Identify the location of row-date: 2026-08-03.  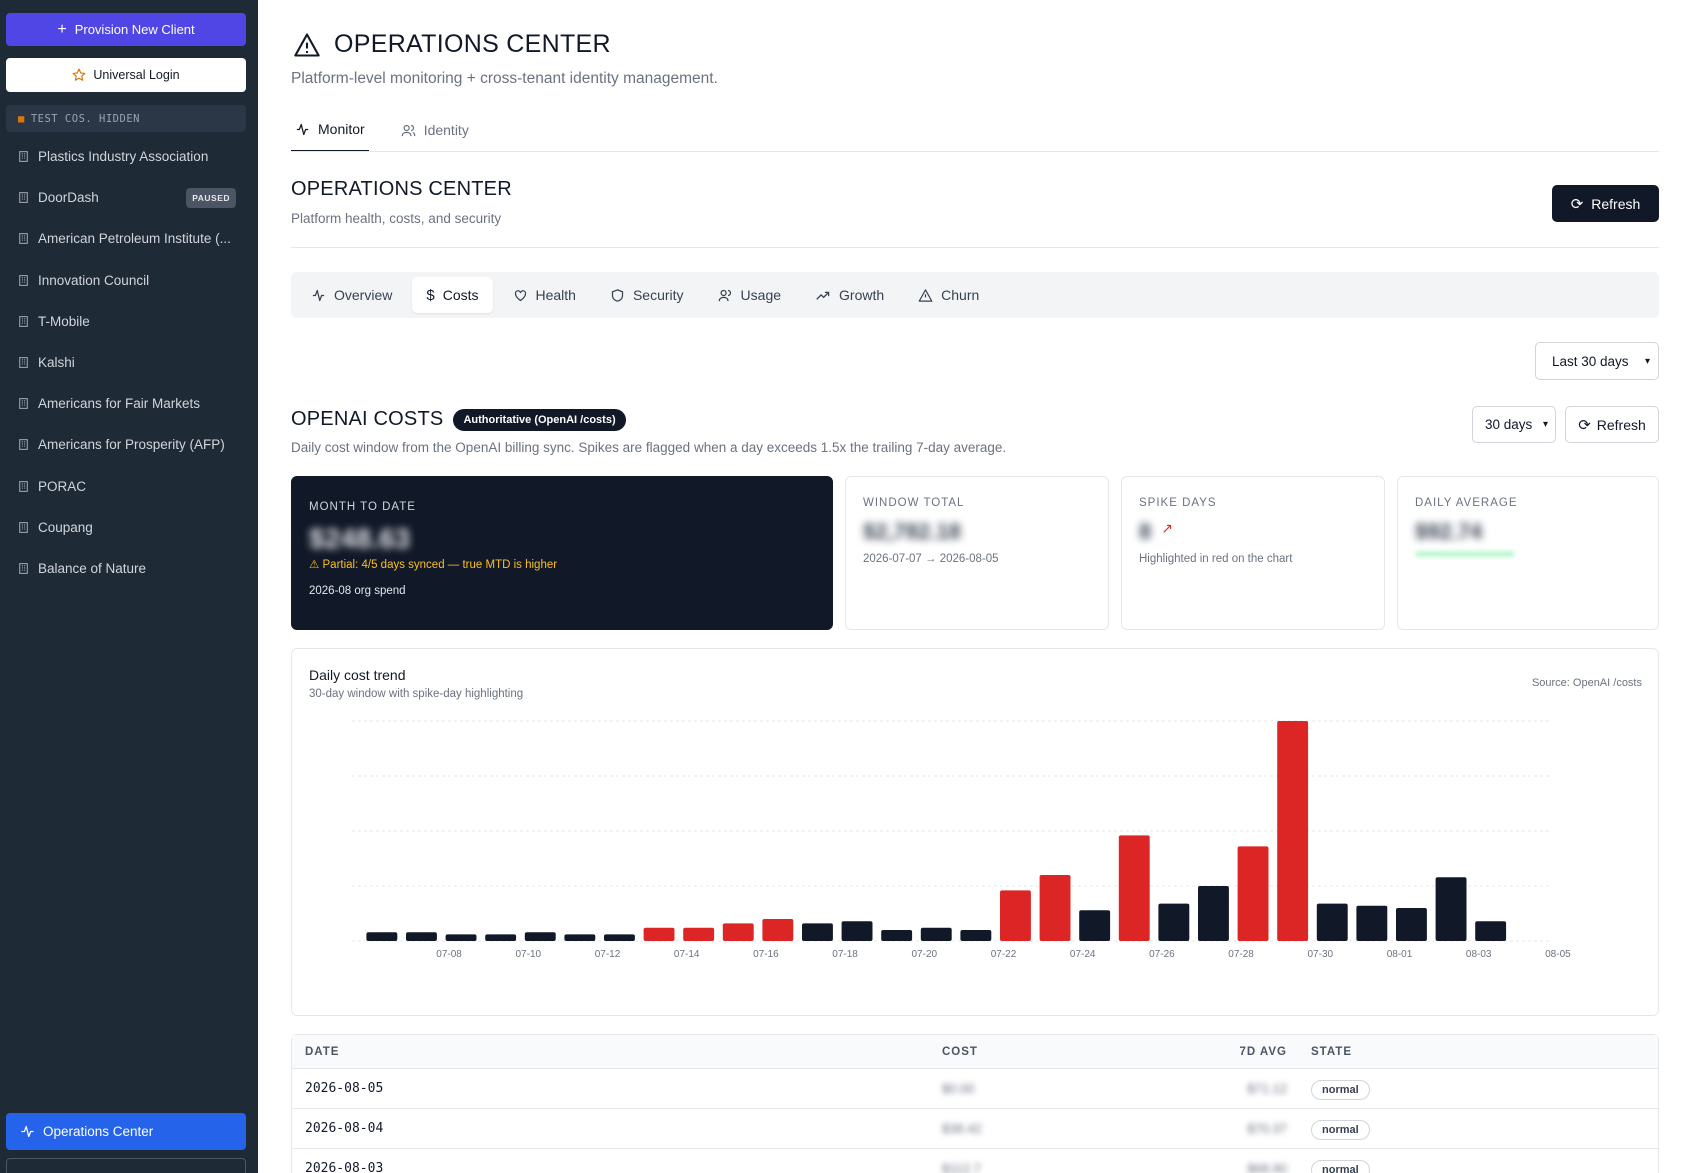
(344, 1167).